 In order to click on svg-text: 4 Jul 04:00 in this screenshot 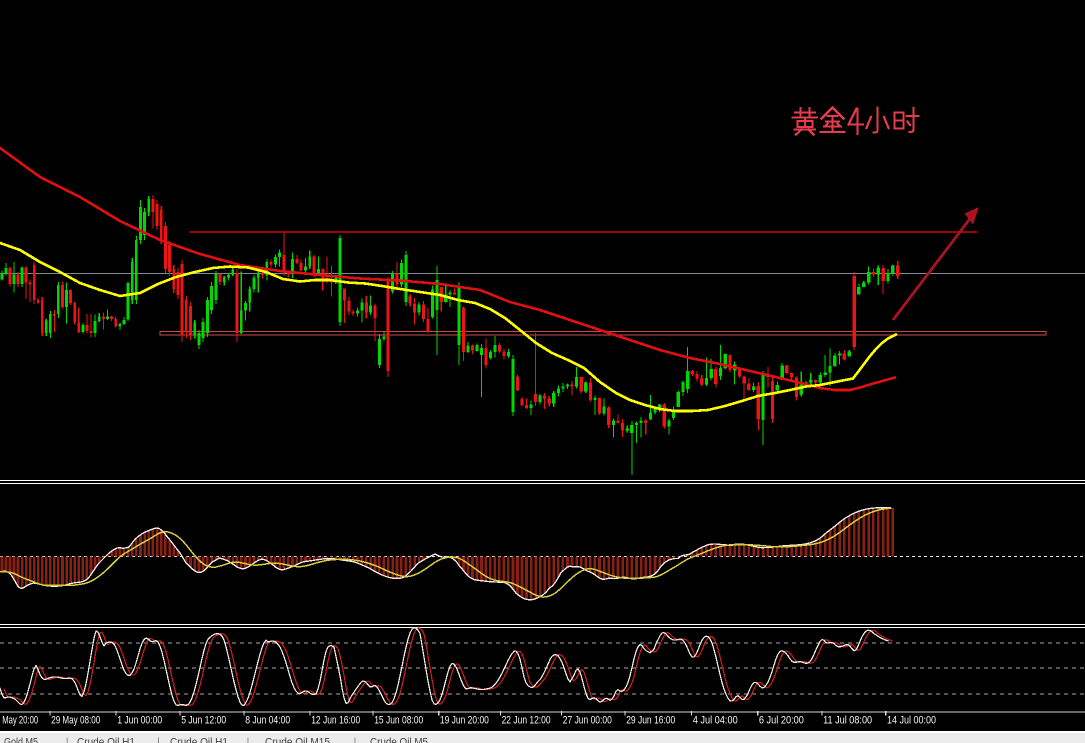, I will do `click(715, 721)`.